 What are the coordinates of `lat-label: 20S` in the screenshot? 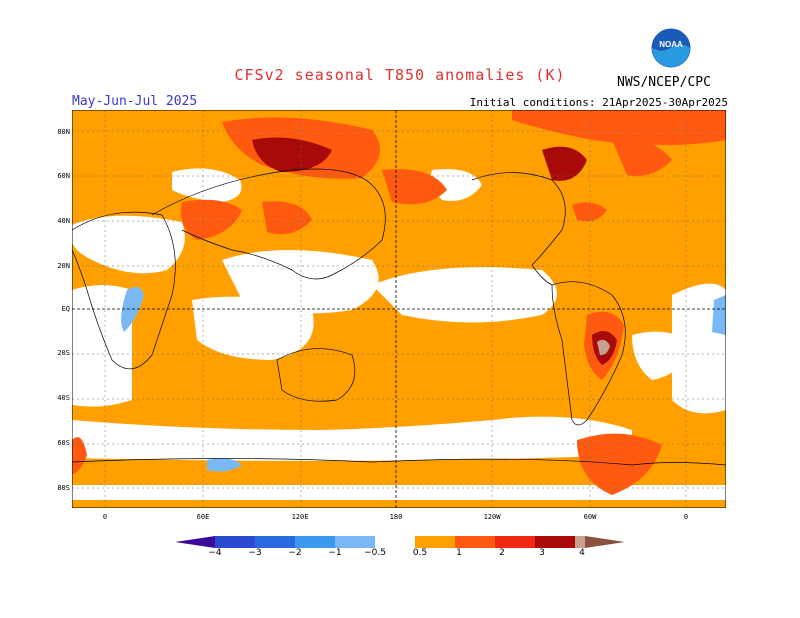 It's located at (63, 353).